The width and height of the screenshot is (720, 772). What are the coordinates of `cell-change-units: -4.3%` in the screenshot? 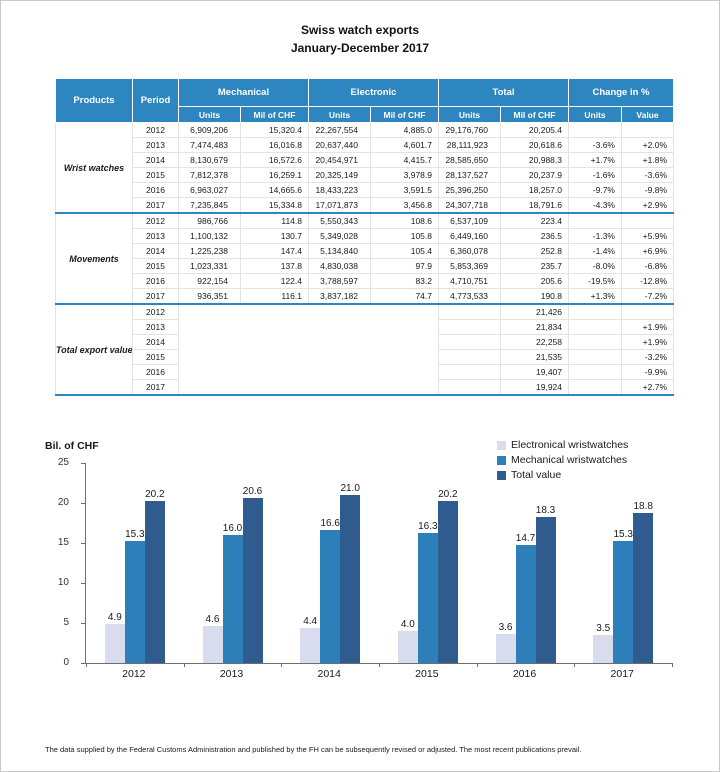 It's located at (595, 205).